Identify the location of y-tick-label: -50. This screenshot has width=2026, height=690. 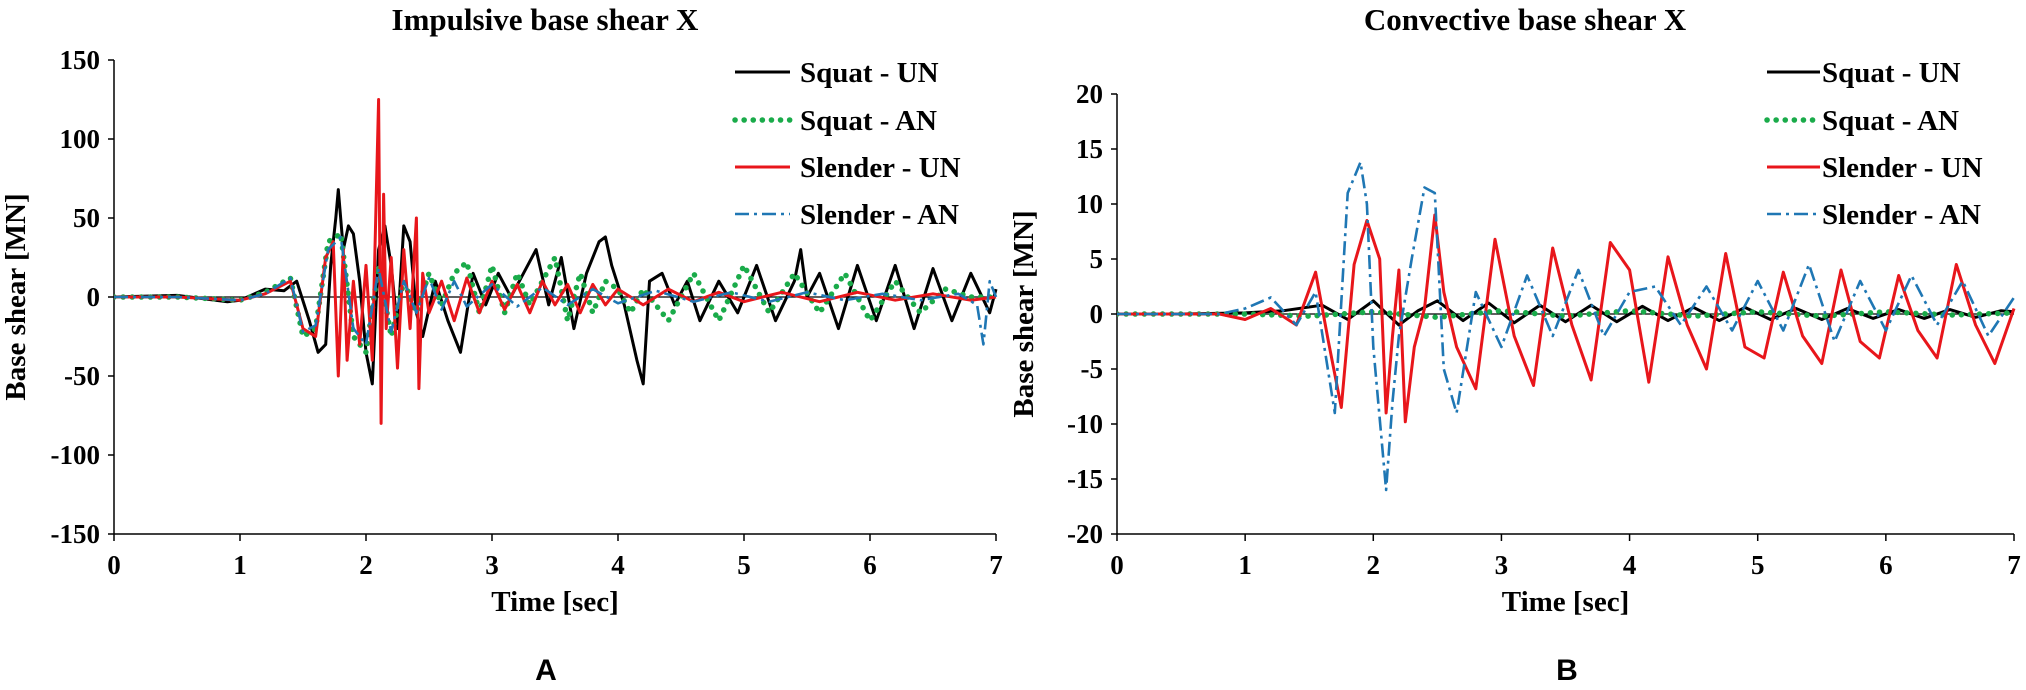
(82, 376).